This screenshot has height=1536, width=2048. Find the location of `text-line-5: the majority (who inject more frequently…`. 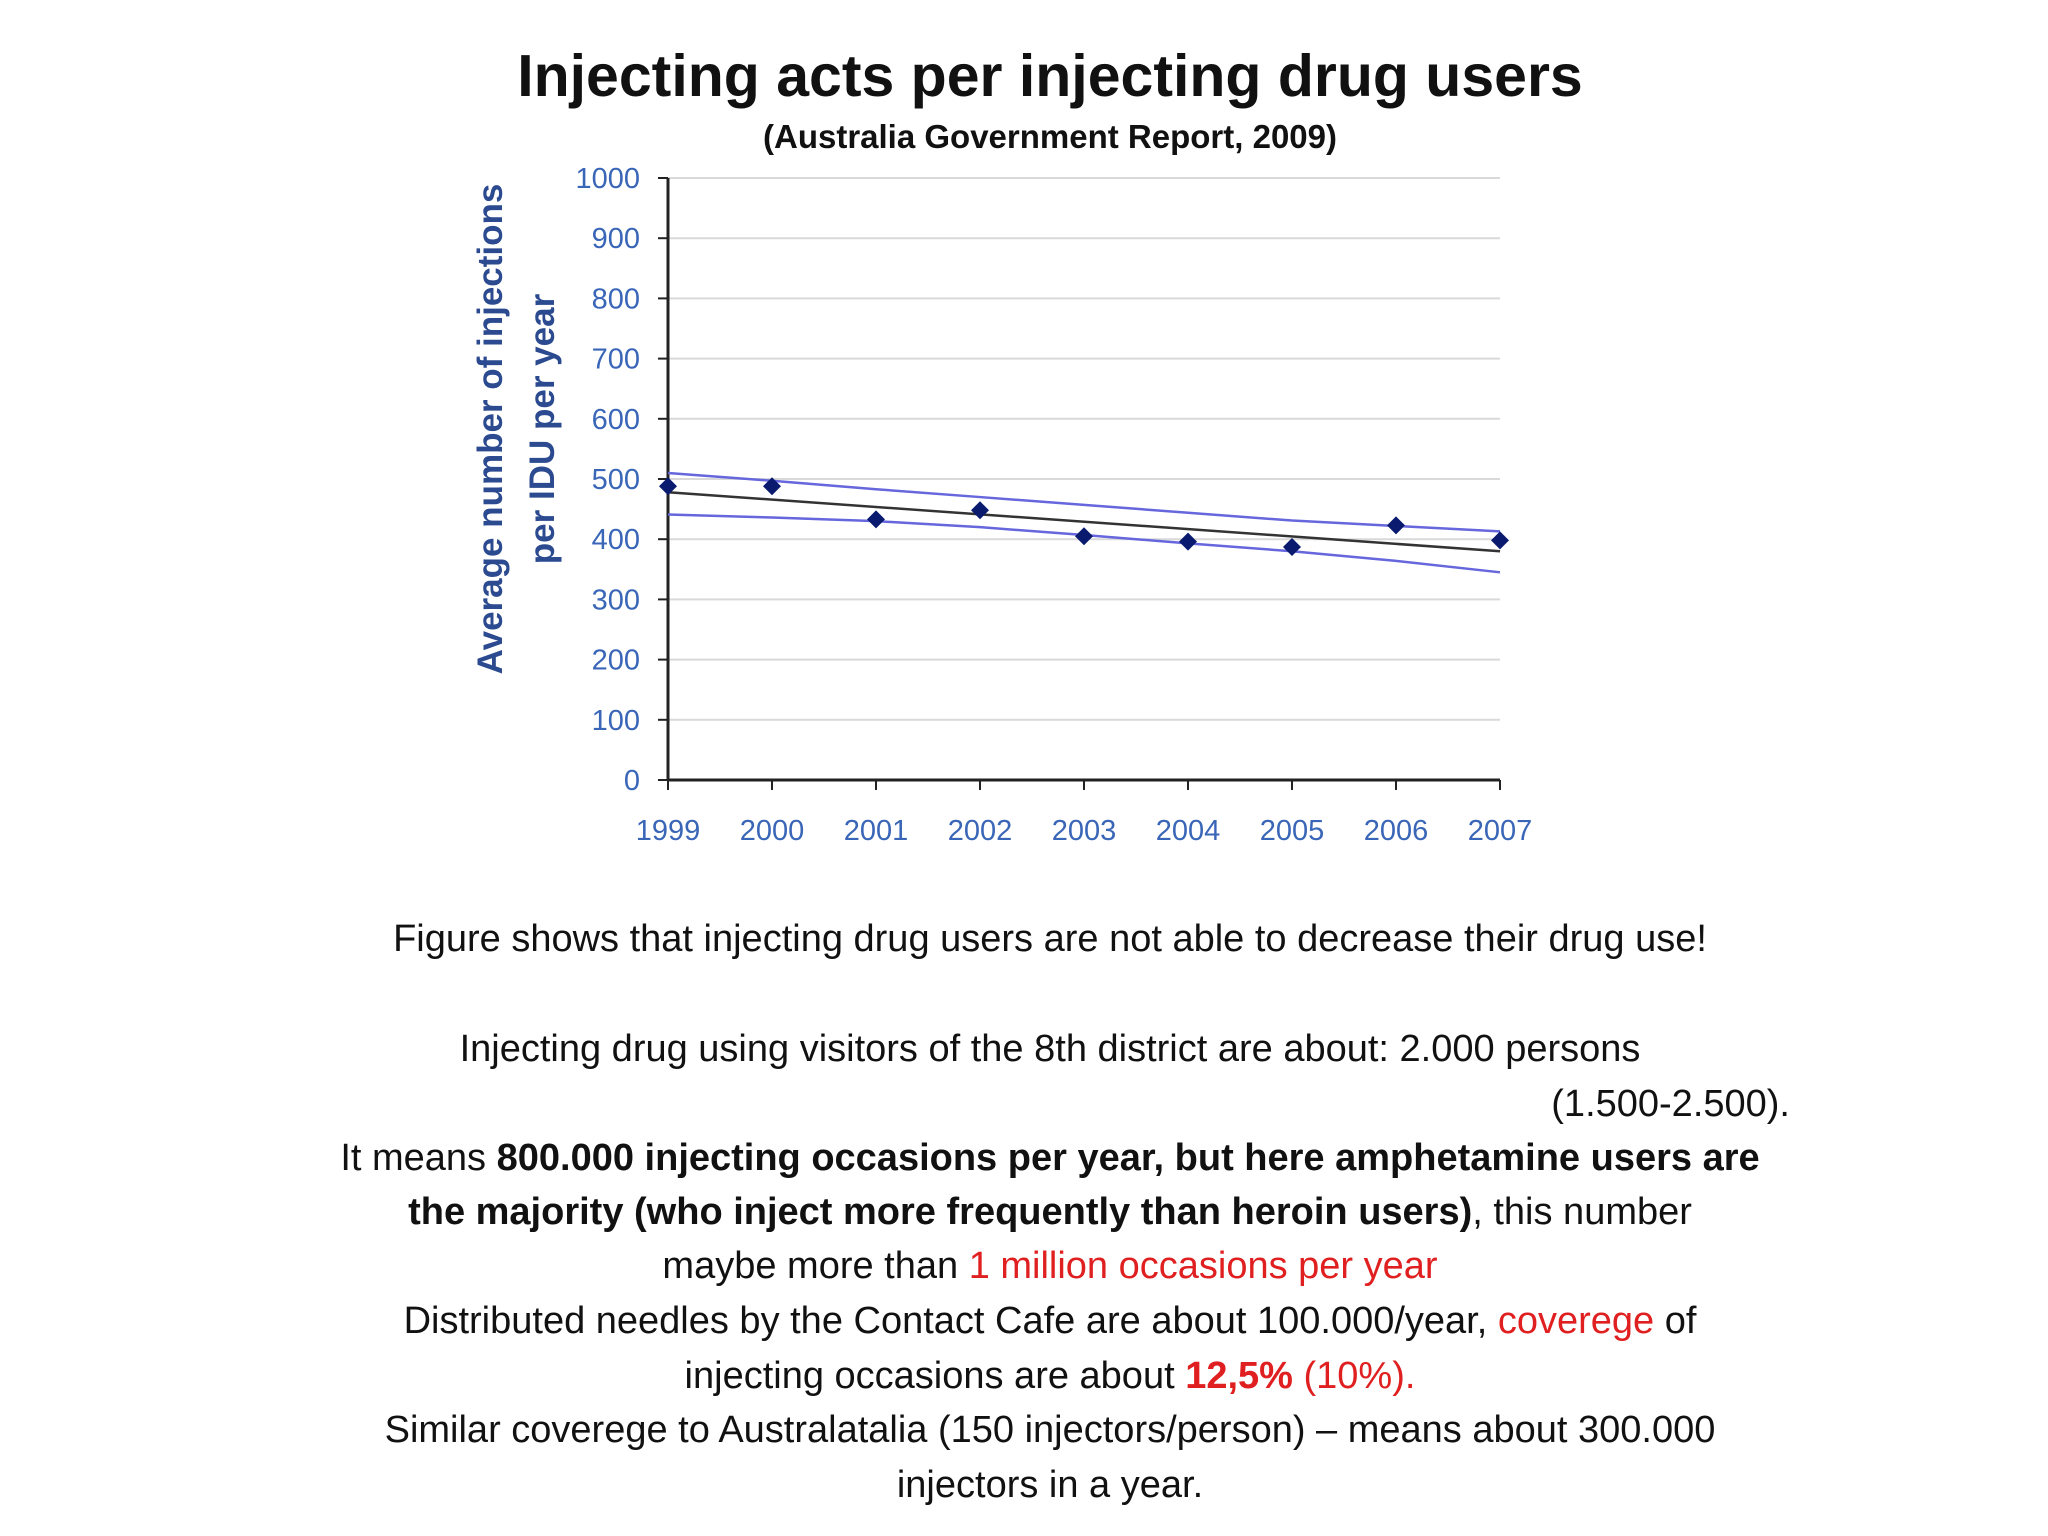

text-line-5: the majority (who inject more frequently… is located at coordinates (1024, 1212).